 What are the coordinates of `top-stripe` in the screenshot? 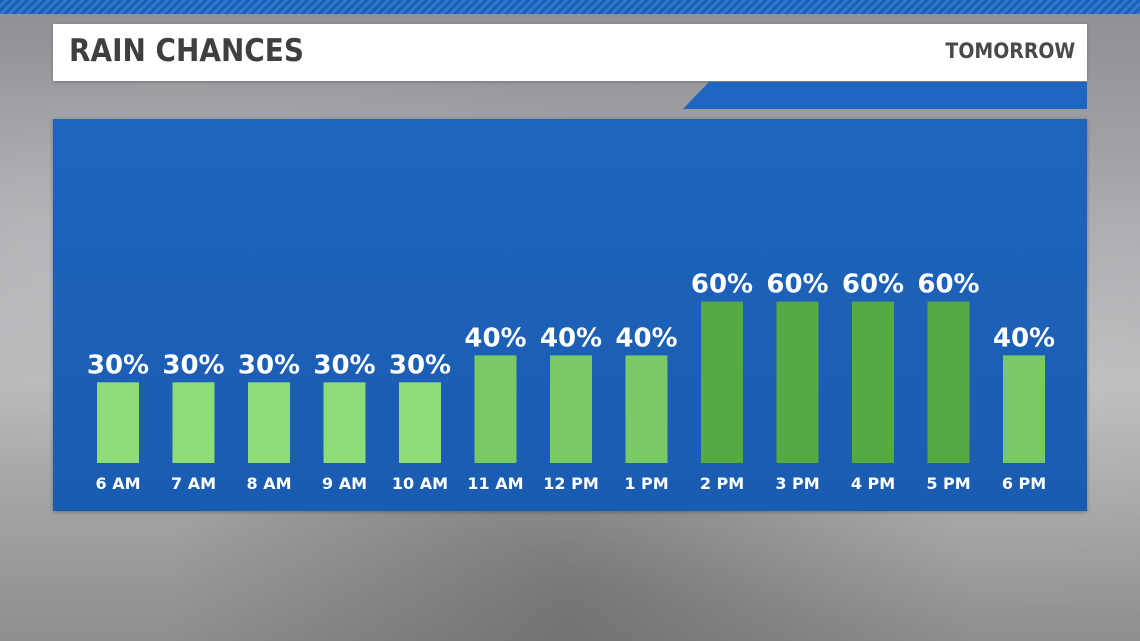 It's located at (570, 7).